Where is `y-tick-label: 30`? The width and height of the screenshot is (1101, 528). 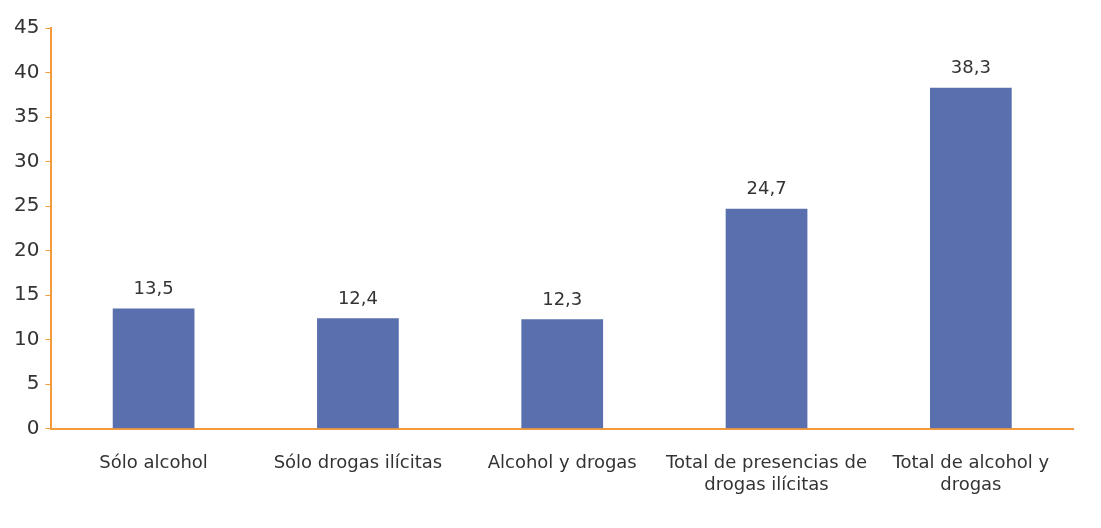
y-tick-label: 30 is located at coordinates (27, 159).